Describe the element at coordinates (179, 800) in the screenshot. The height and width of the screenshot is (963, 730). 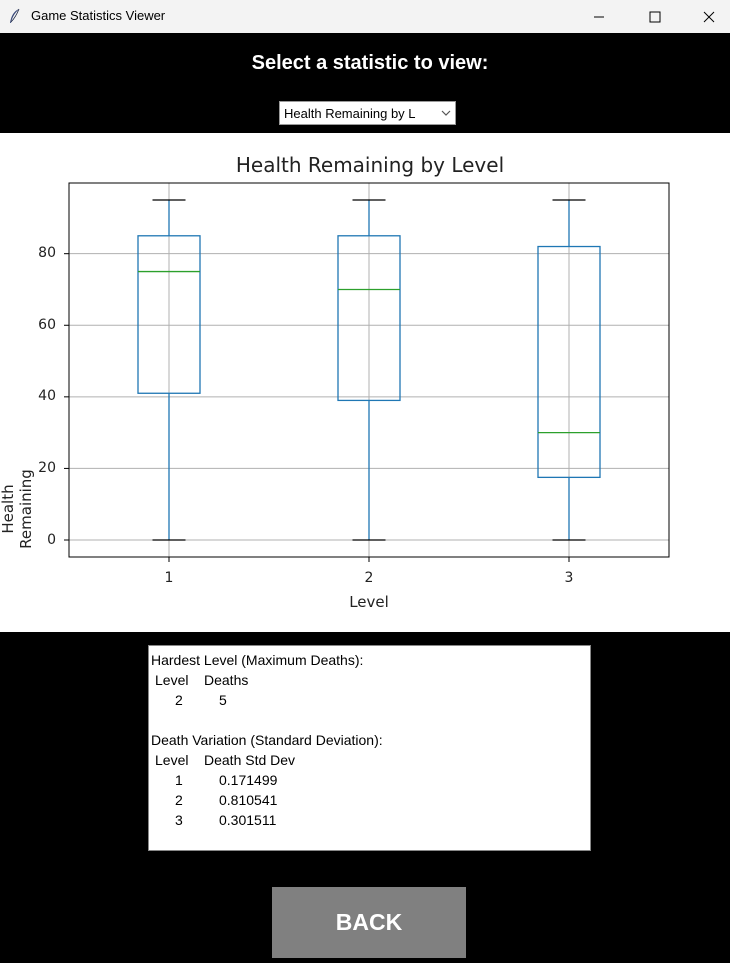
I see `variation-row-level: 2` at that location.